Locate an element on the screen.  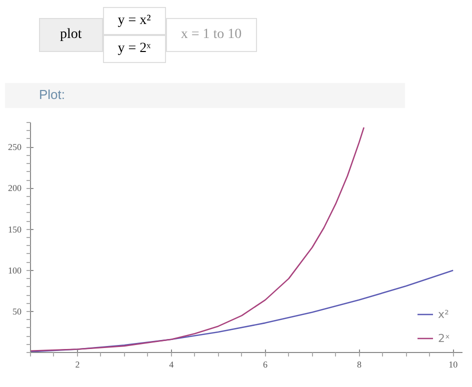
y-tick-label: 100 is located at coordinates (15, 270).